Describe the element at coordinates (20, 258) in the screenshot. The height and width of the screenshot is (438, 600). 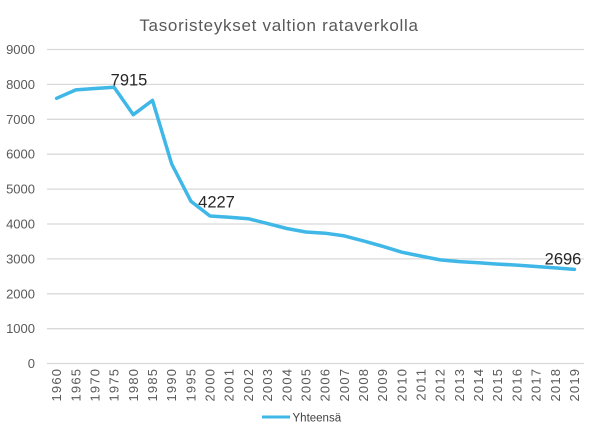
I see `svg-text: 3000` at that location.